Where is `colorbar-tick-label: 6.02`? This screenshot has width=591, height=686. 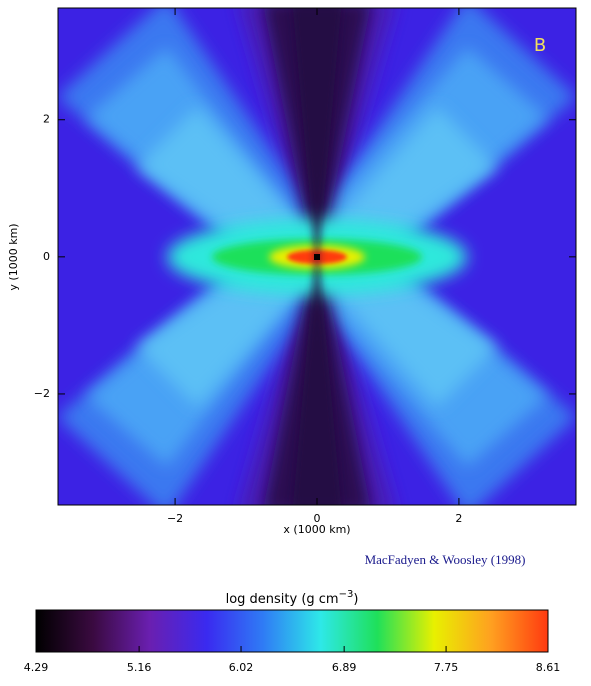
colorbar-tick-label: 6.02 is located at coordinates (241, 667).